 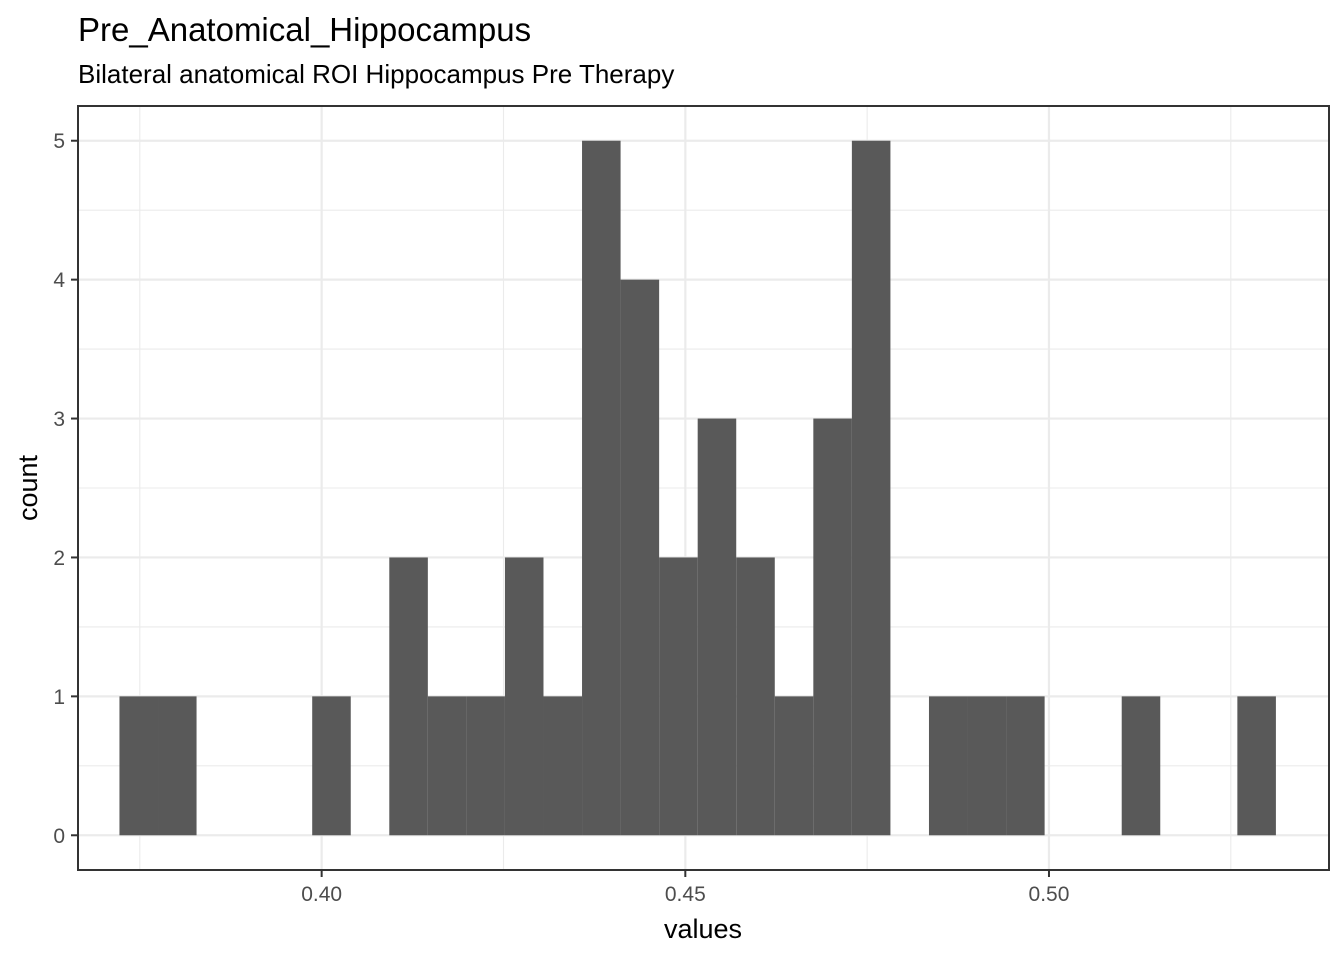 What do you see at coordinates (28, 487) in the screenshot?
I see `y-axis-title: count` at bounding box center [28, 487].